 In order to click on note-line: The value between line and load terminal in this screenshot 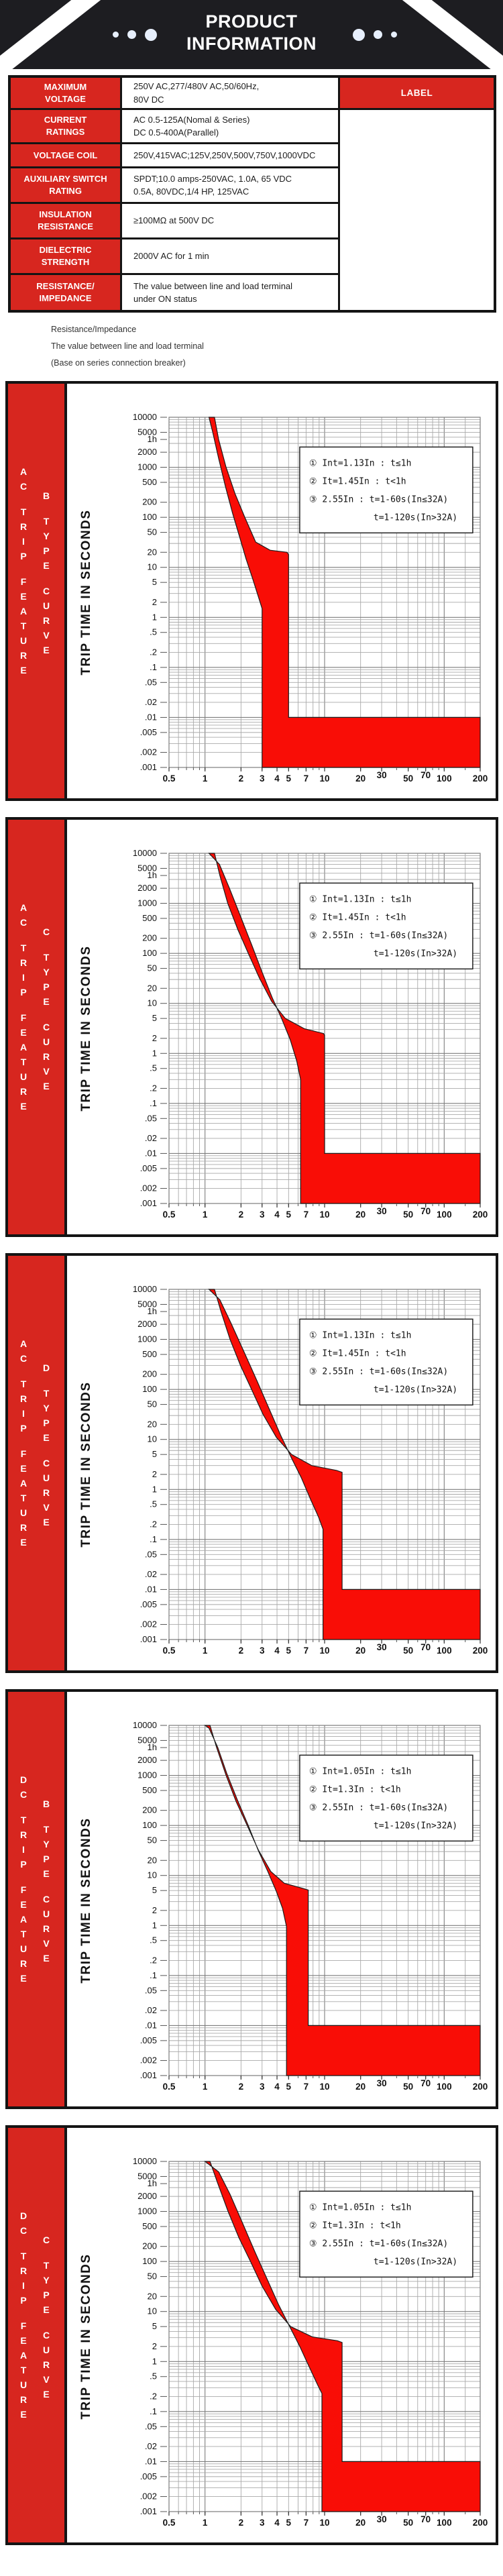, I will do `click(127, 346)`.